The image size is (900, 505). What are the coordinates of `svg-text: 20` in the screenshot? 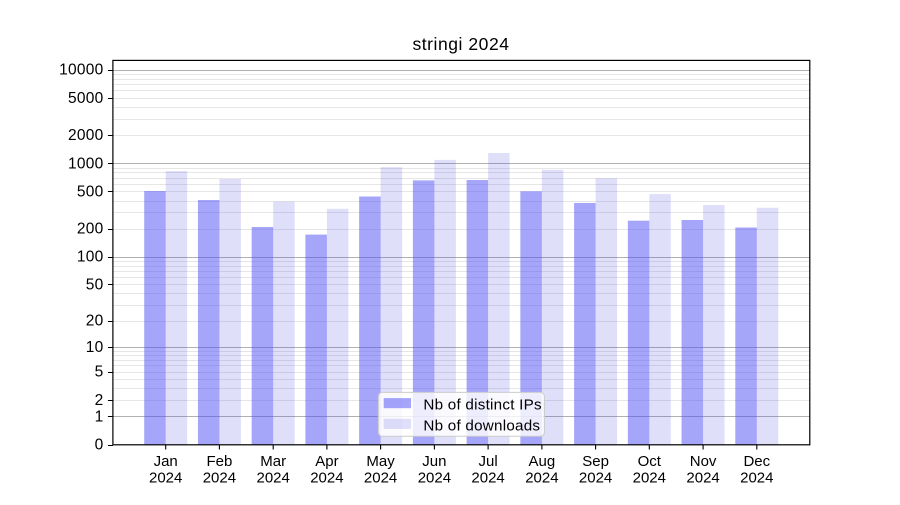 It's located at (95, 321).